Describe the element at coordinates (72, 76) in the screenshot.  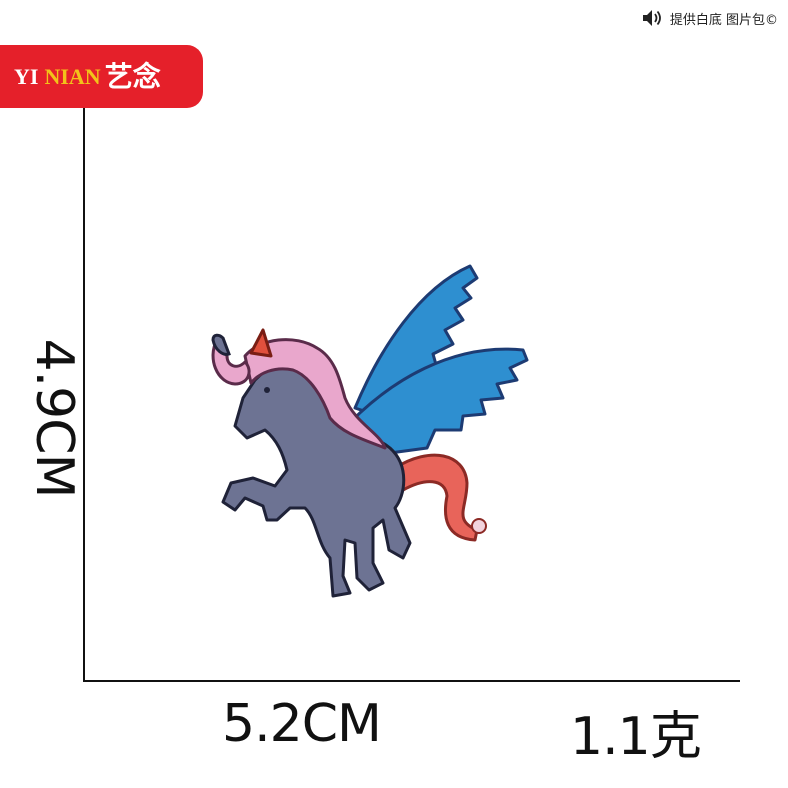
I see `brand-latin-nian: NIAN` at that location.